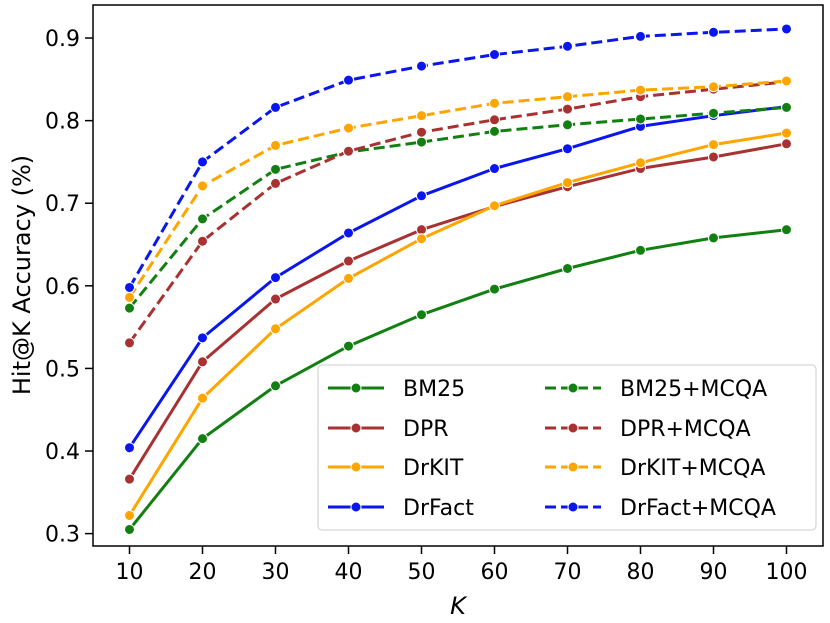 This screenshot has width=830, height=623. Describe the element at coordinates (62, 452) in the screenshot. I see `y-tick-label: 0.4` at that location.